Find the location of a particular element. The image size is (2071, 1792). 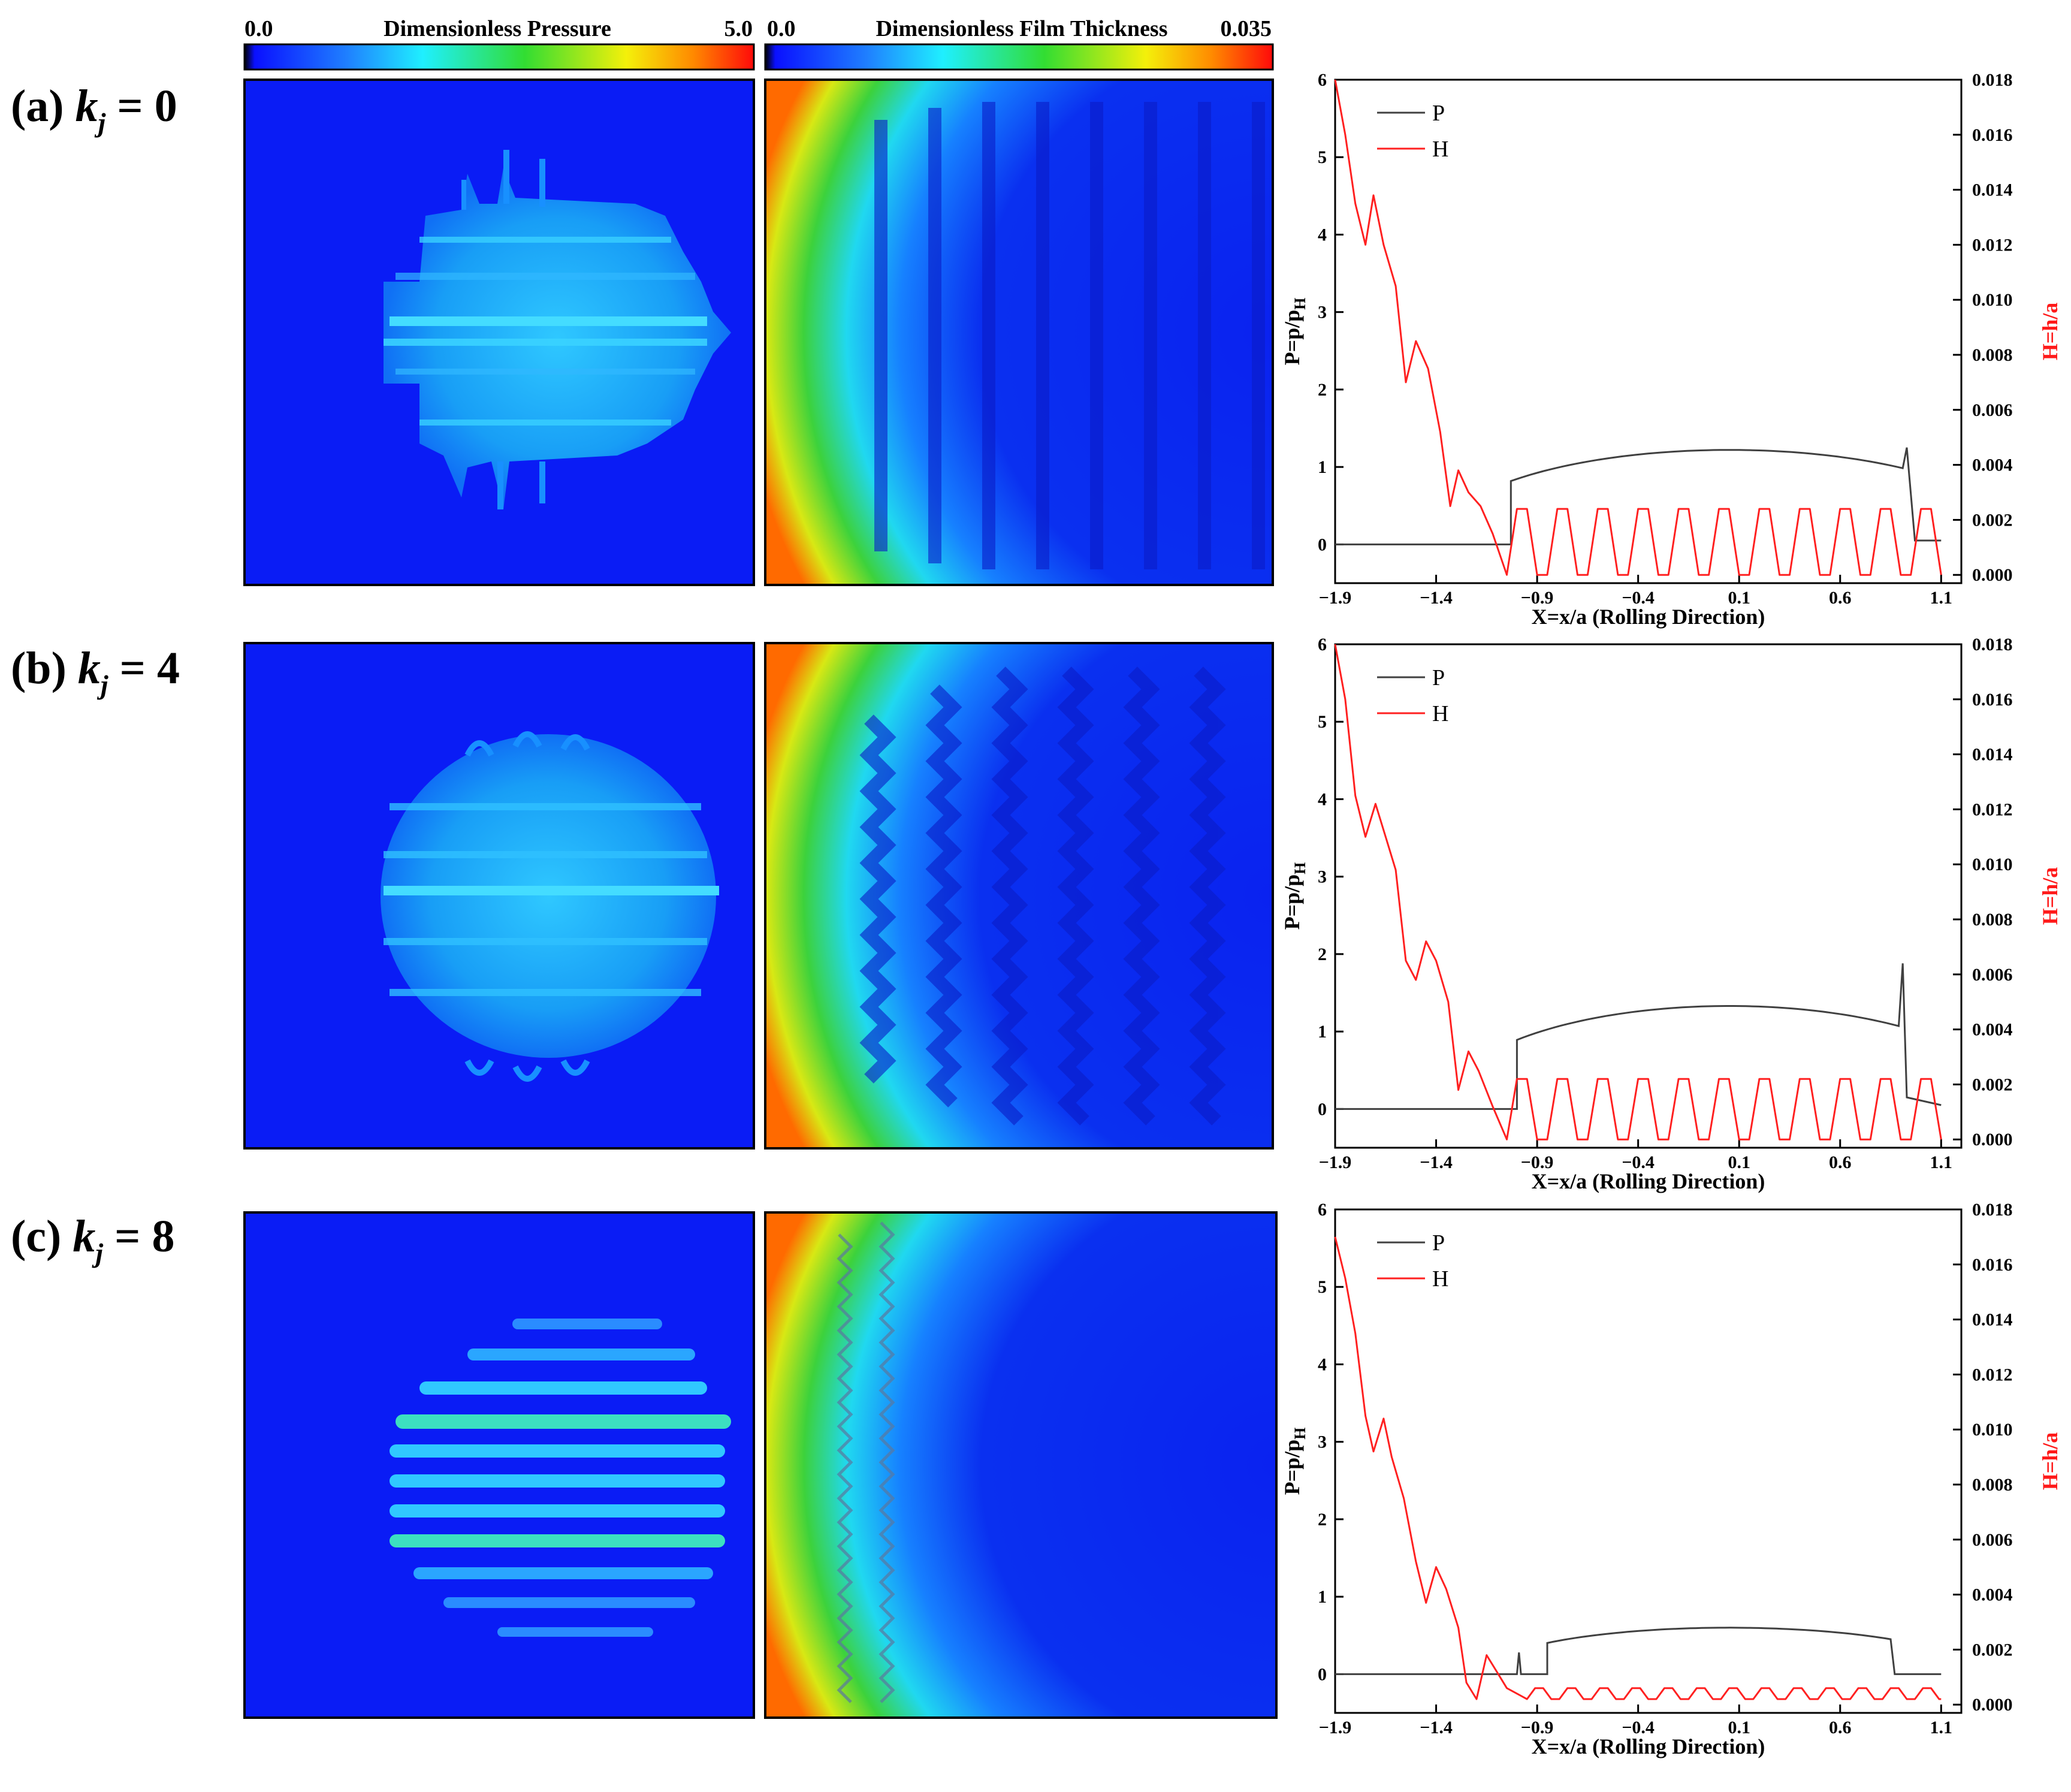

pressure-map-a is located at coordinates (499, 332).